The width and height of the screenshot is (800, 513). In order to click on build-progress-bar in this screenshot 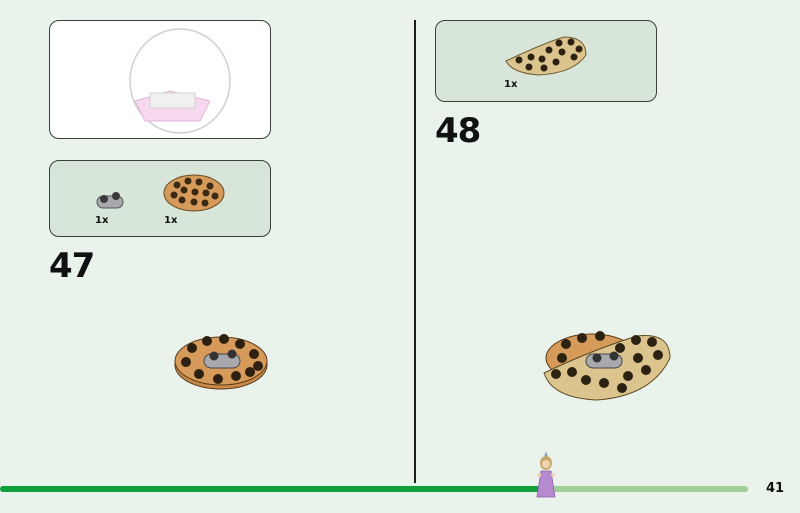, I will do `click(374, 489)`.